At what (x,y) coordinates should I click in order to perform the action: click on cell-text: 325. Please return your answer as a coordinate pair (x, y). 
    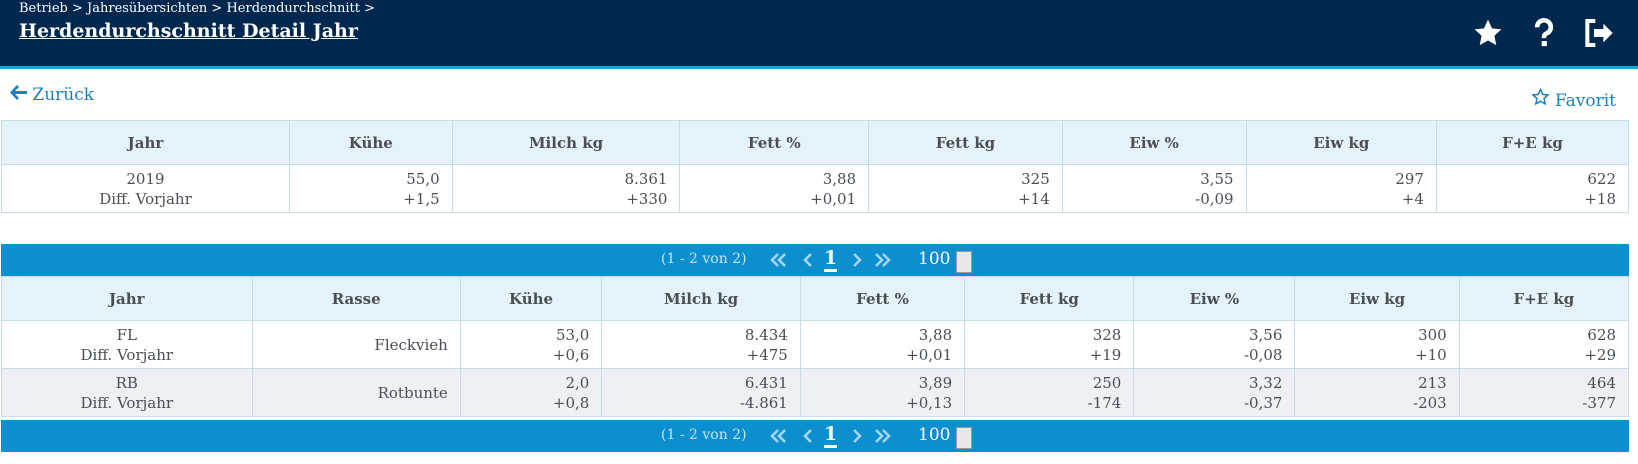
    Looking at the image, I should click on (1035, 178).